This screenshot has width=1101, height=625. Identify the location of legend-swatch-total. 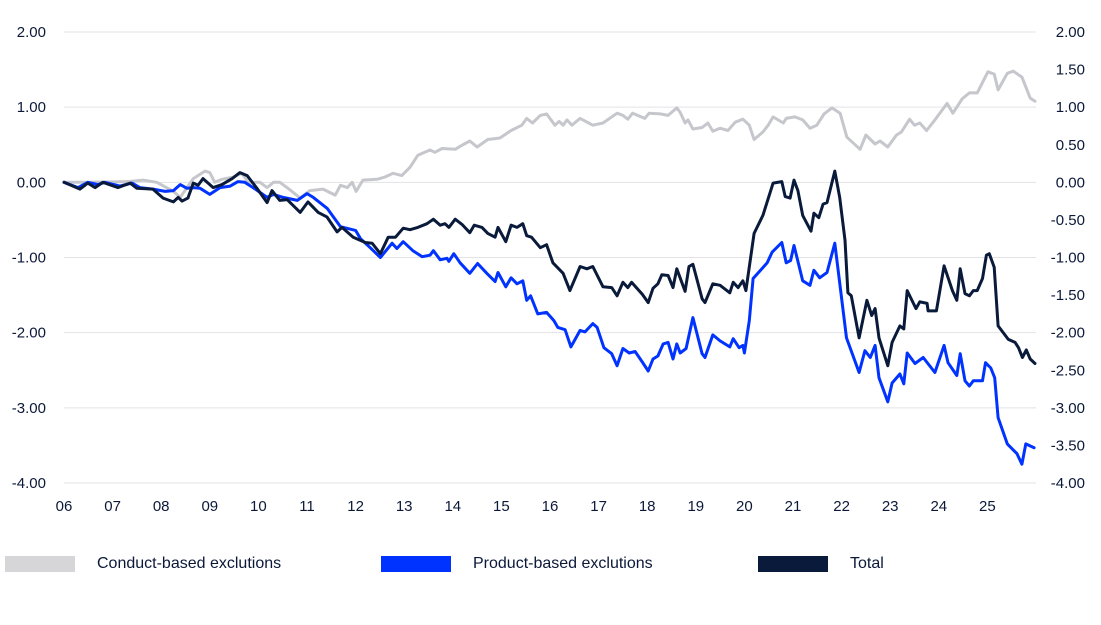
(793, 564).